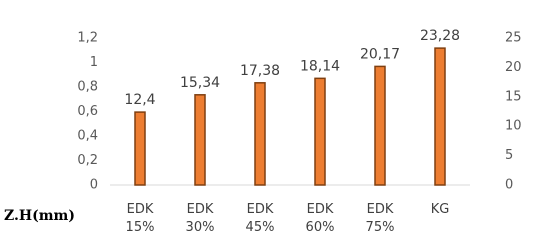  Describe the element at coordinates (87, 160) in the screenshot. I see `y-tick-label: 0,2` at that location.